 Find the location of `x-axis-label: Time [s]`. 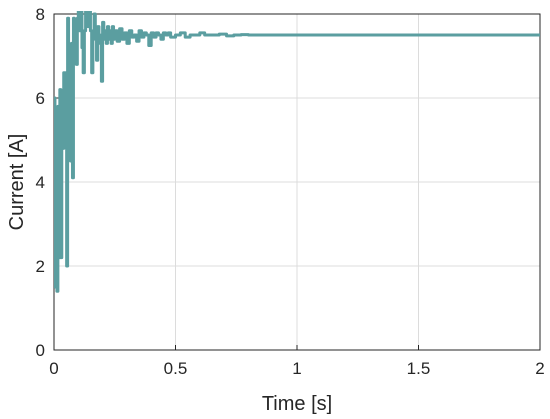

x-axis-label: Time [s] is located at coordinates (297, 404).